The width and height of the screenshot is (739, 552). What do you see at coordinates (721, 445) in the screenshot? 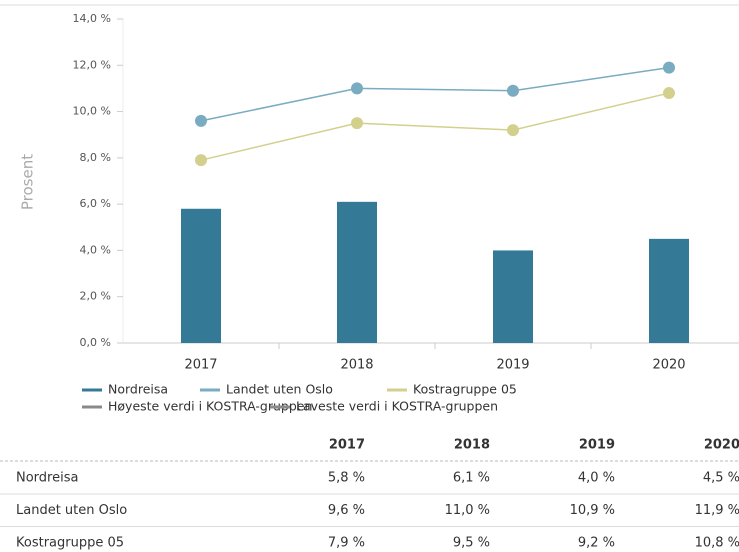
I see `table-header: 2020` at bounding box center [721, 445].